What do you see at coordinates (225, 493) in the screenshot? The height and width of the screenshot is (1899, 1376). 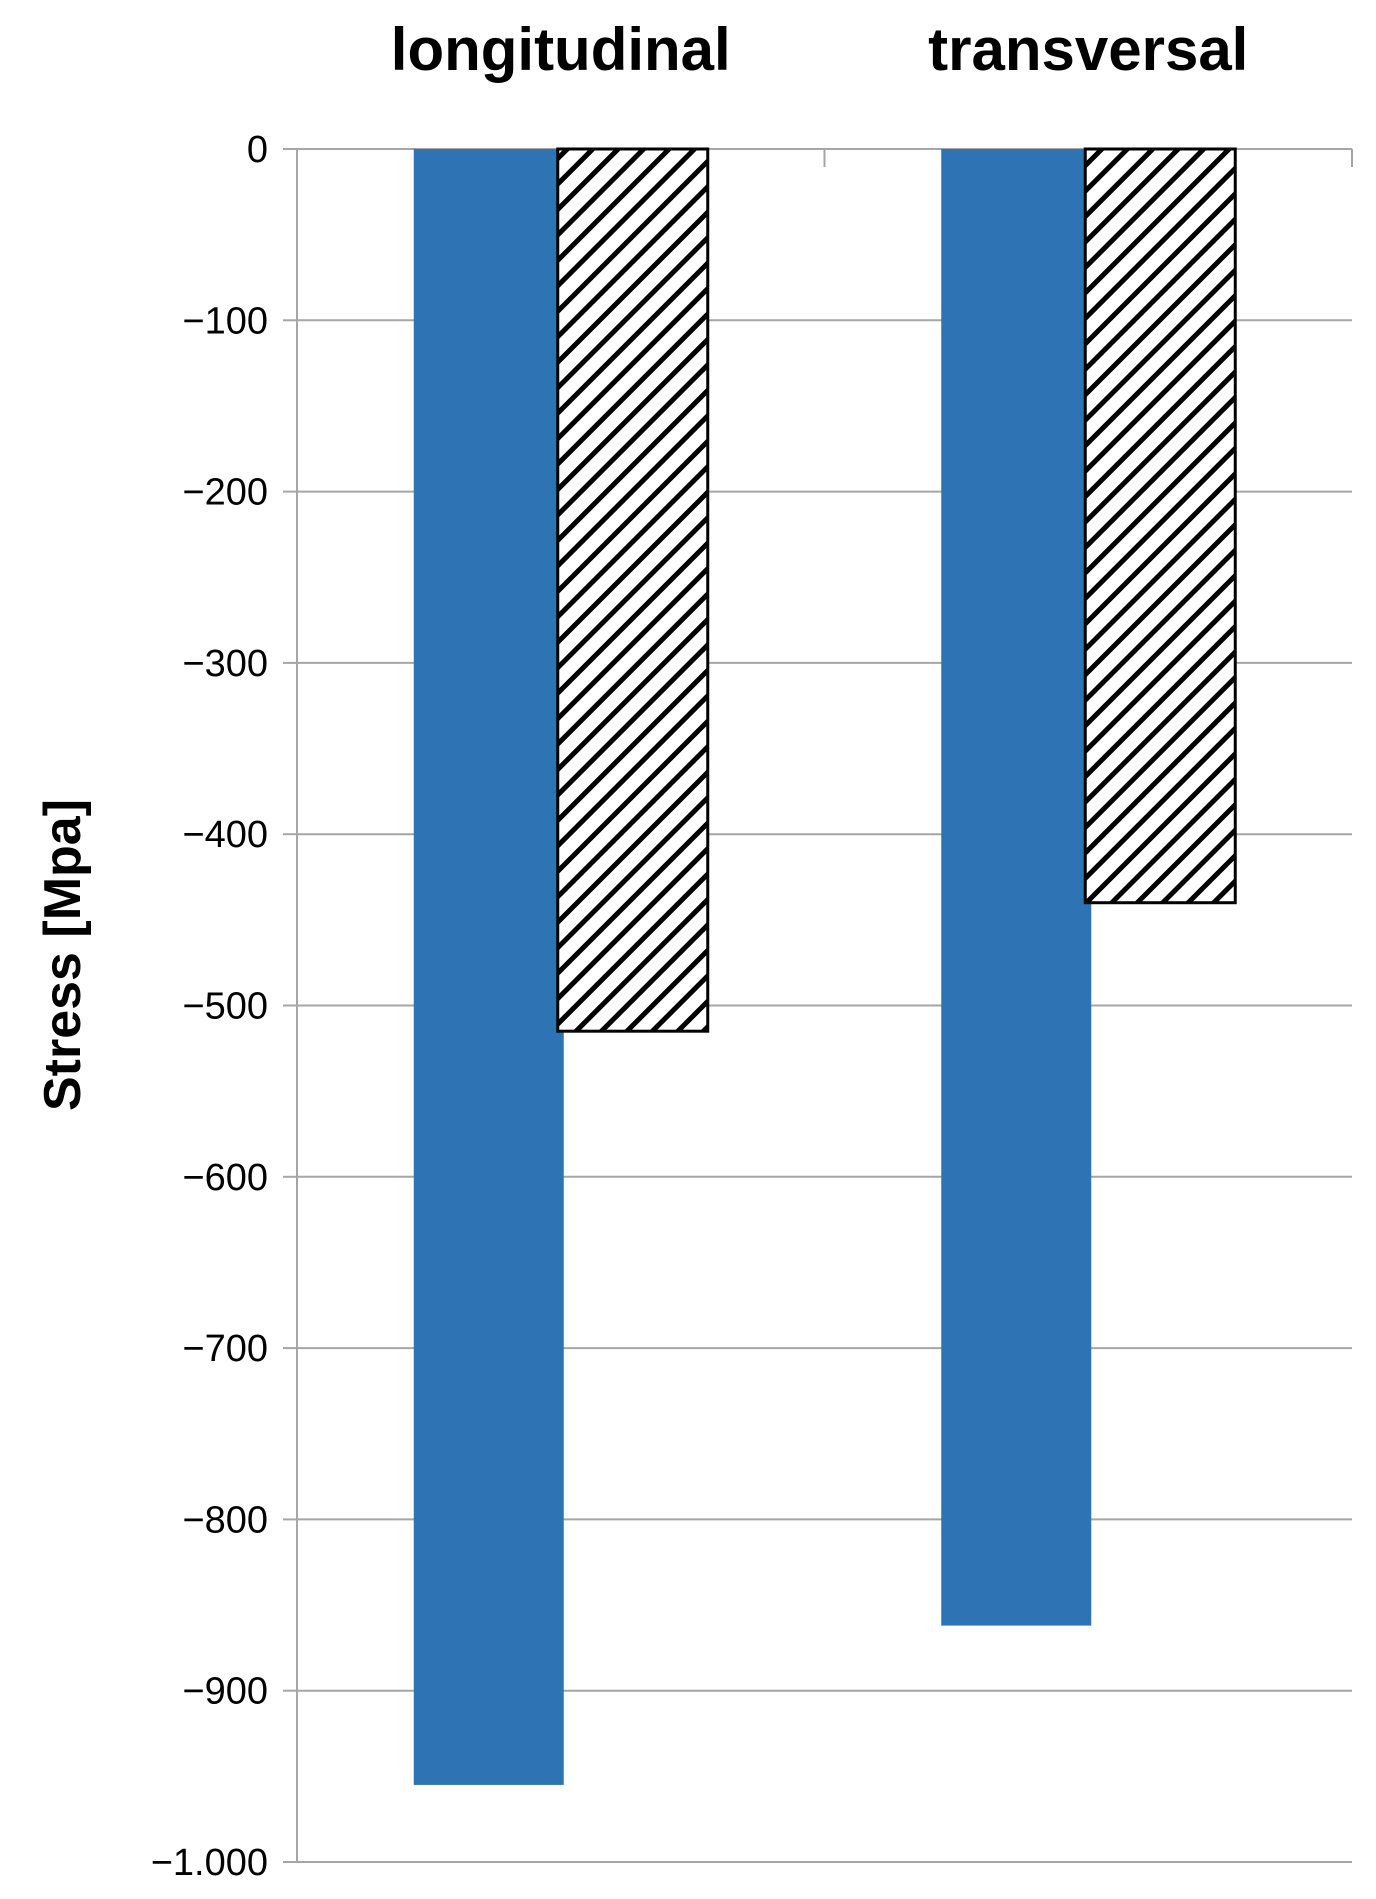 I see `y-tick-label: −200` at bounding box center [225, 493].